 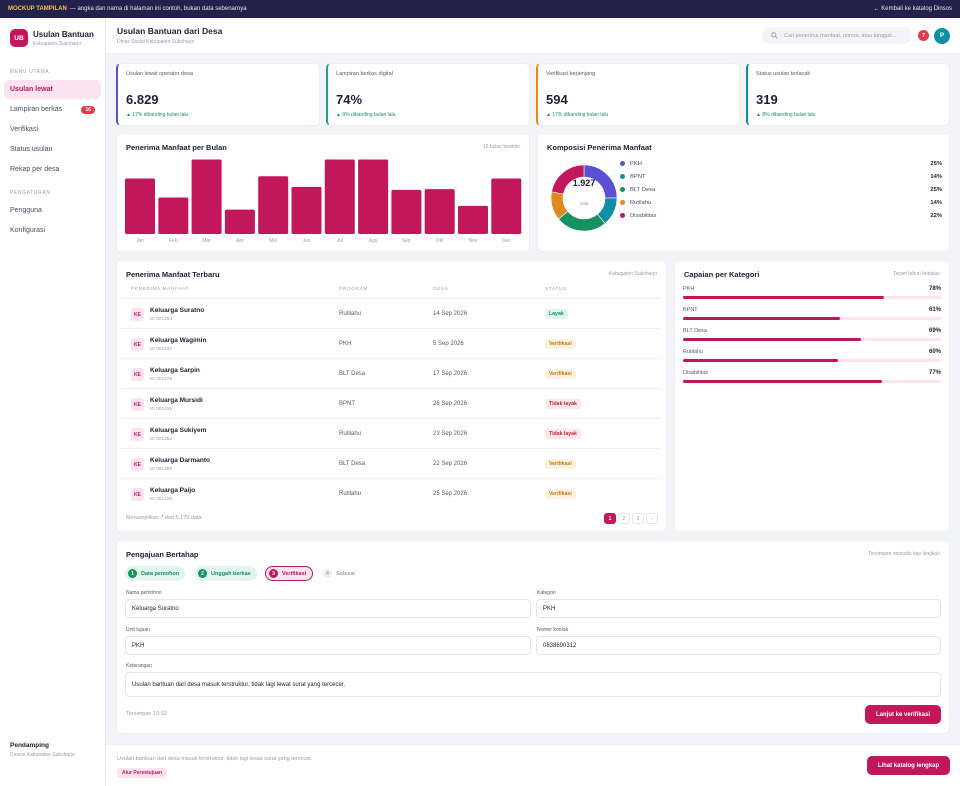 What do you see at coordinates (936, 177) in the screenshot?
I see `legend-percent: 14%` at bounding box center [936, 177].